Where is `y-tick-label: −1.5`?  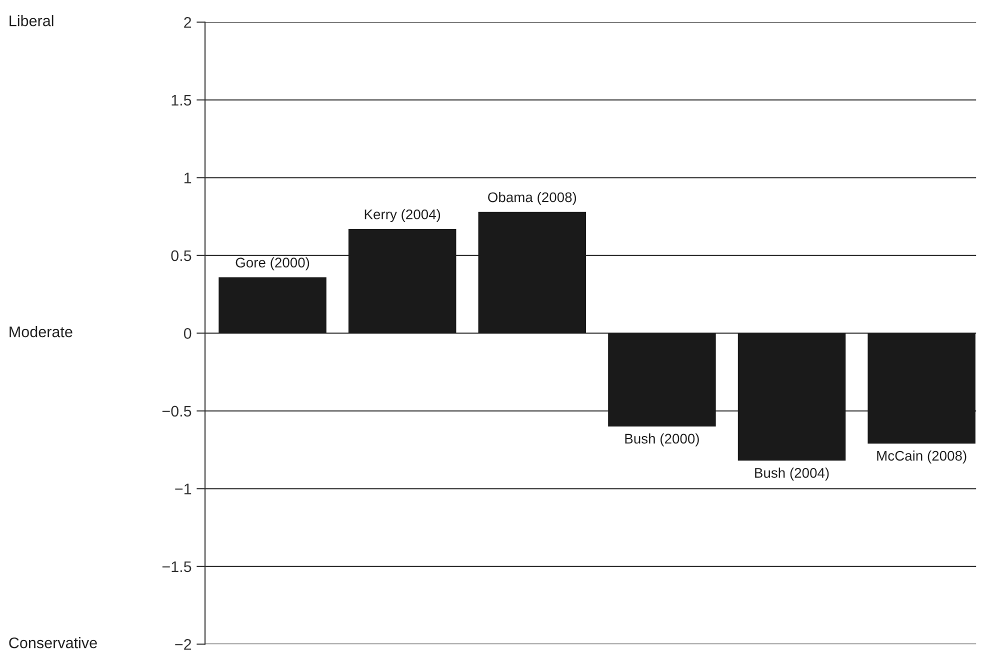 y-tick-label: −1.5 is located at coordinates (177, 566).